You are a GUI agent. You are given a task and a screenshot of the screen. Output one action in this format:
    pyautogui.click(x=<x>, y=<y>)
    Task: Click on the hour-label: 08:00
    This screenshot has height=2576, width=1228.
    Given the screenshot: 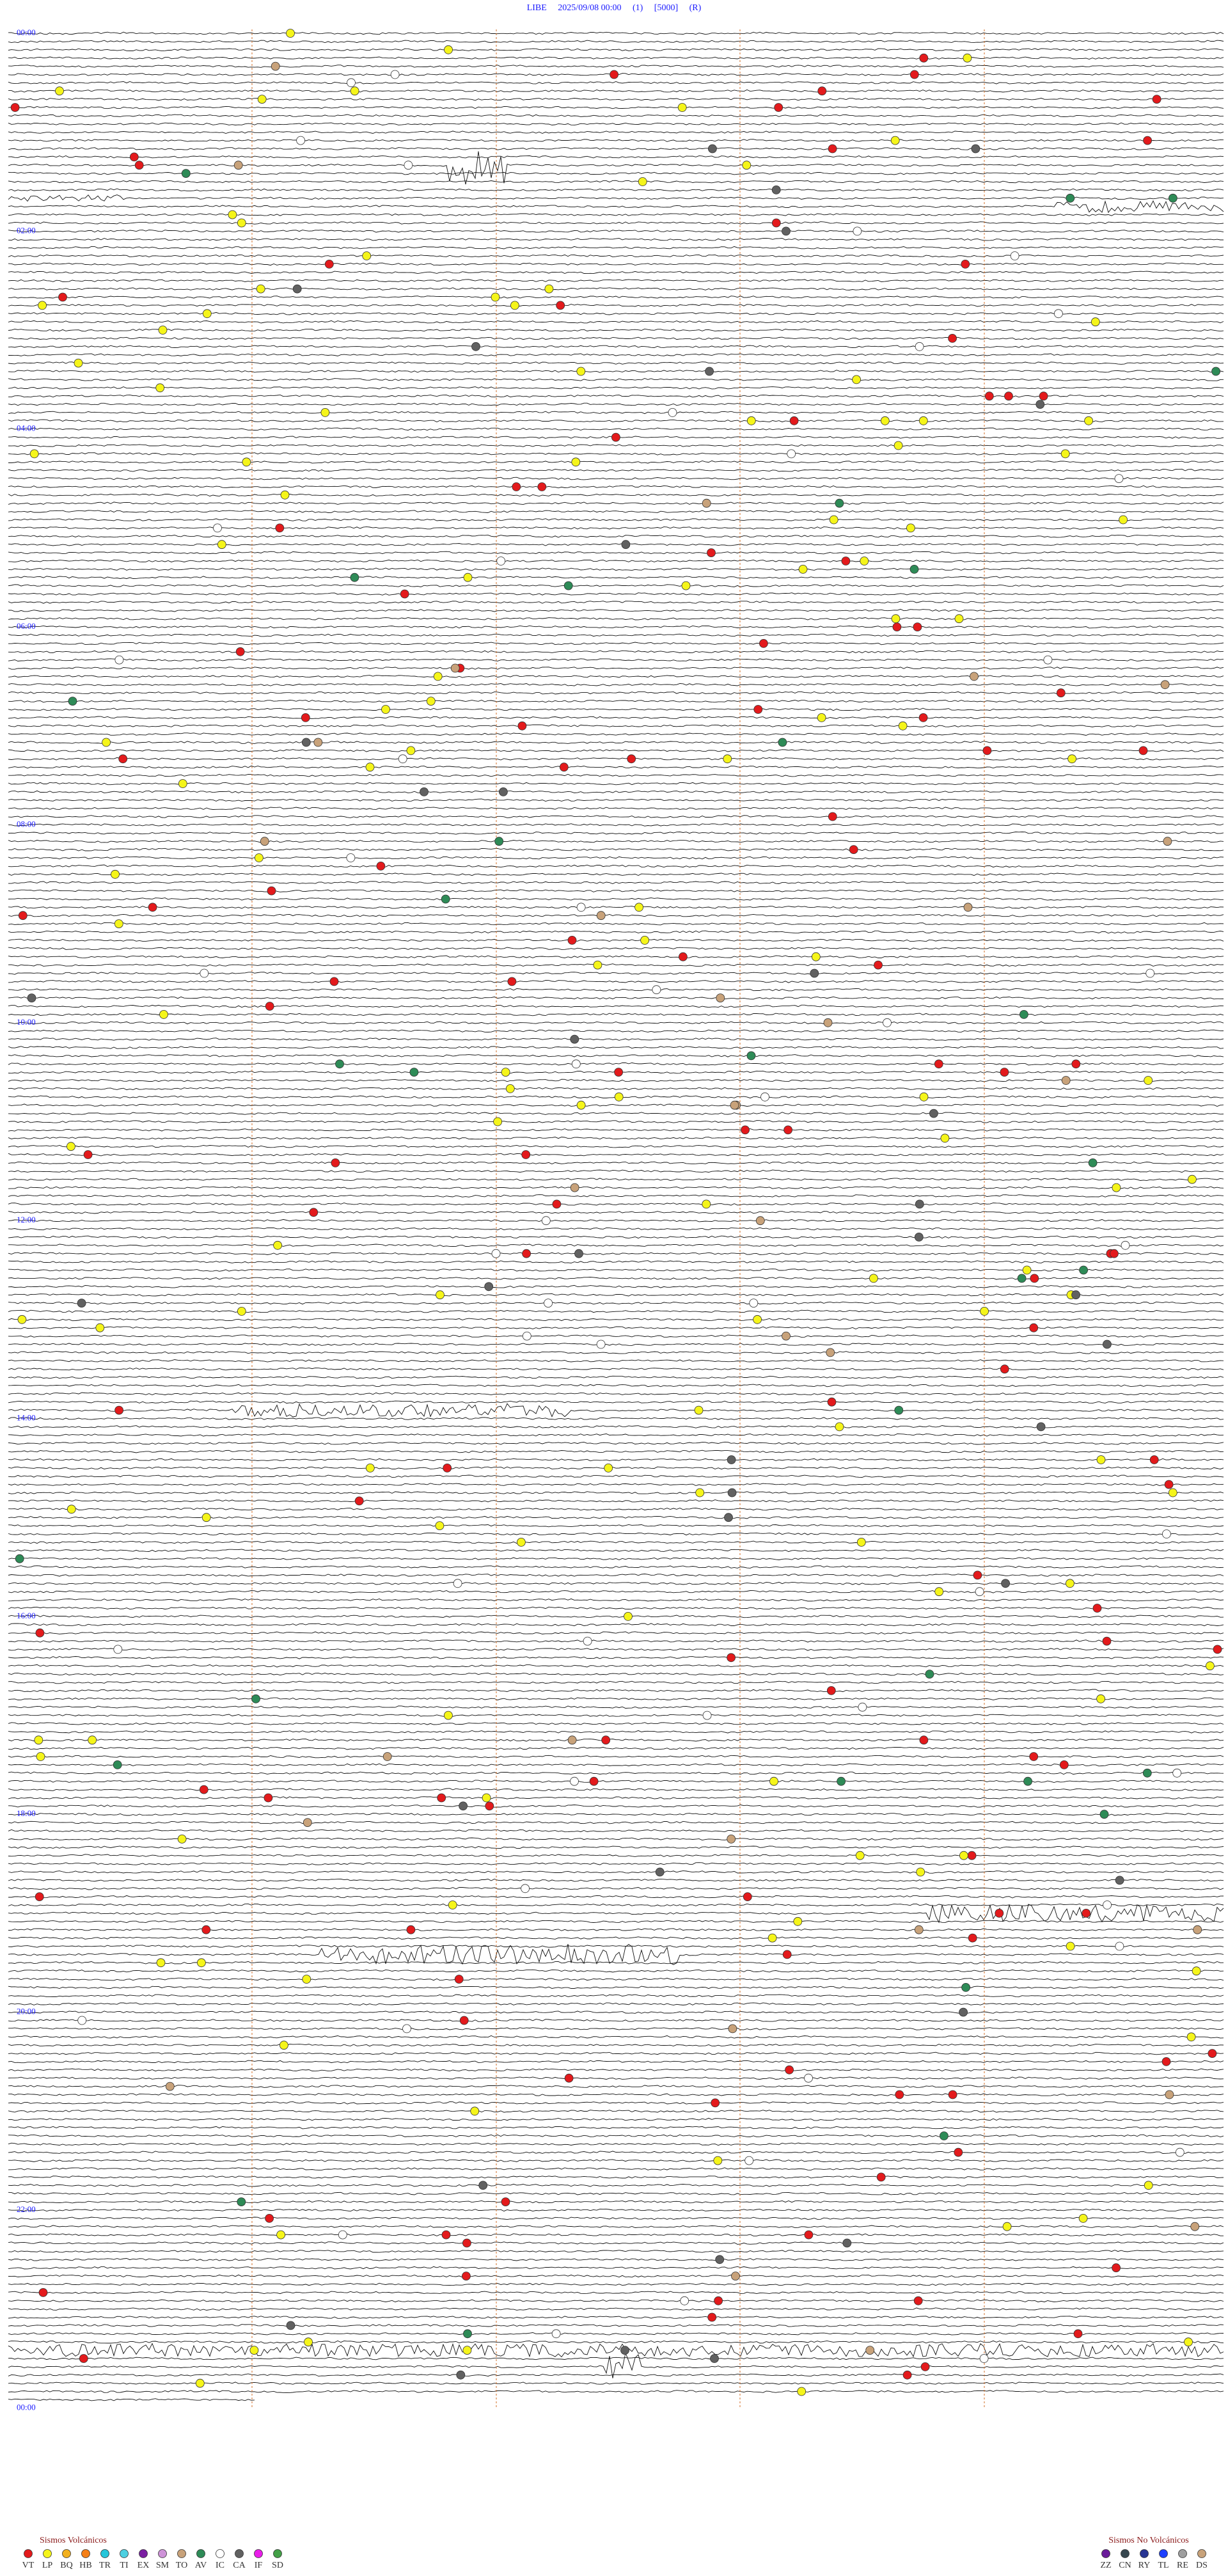 What is the action you would take?
    pyautogui.click(x=26, y=823)
    